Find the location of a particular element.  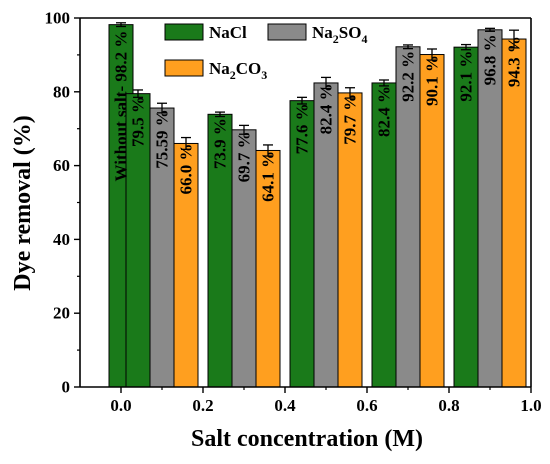

y-tick-label: 40 is located at coordinates (61, 239).